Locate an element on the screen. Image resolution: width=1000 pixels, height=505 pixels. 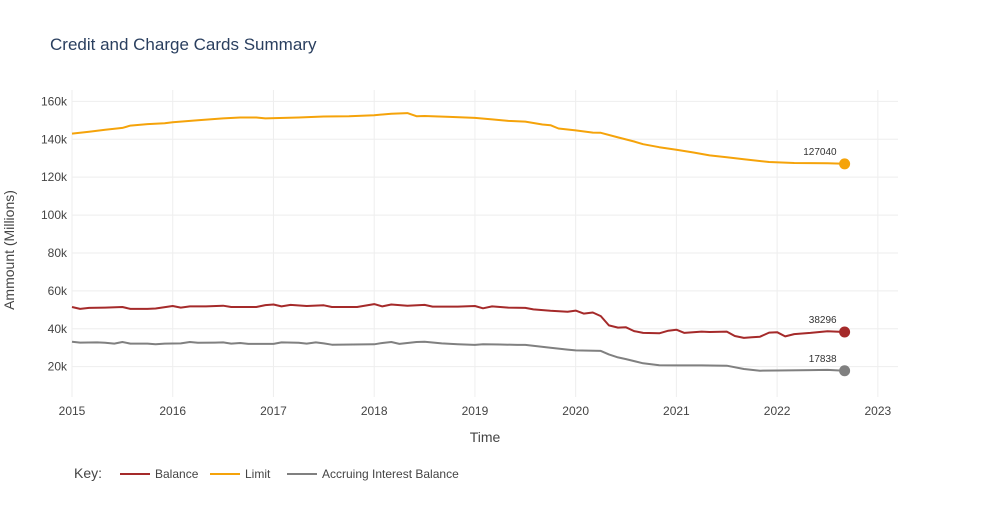
legend-item: Accruing Interest Balance is located at coordinates (373, 474).